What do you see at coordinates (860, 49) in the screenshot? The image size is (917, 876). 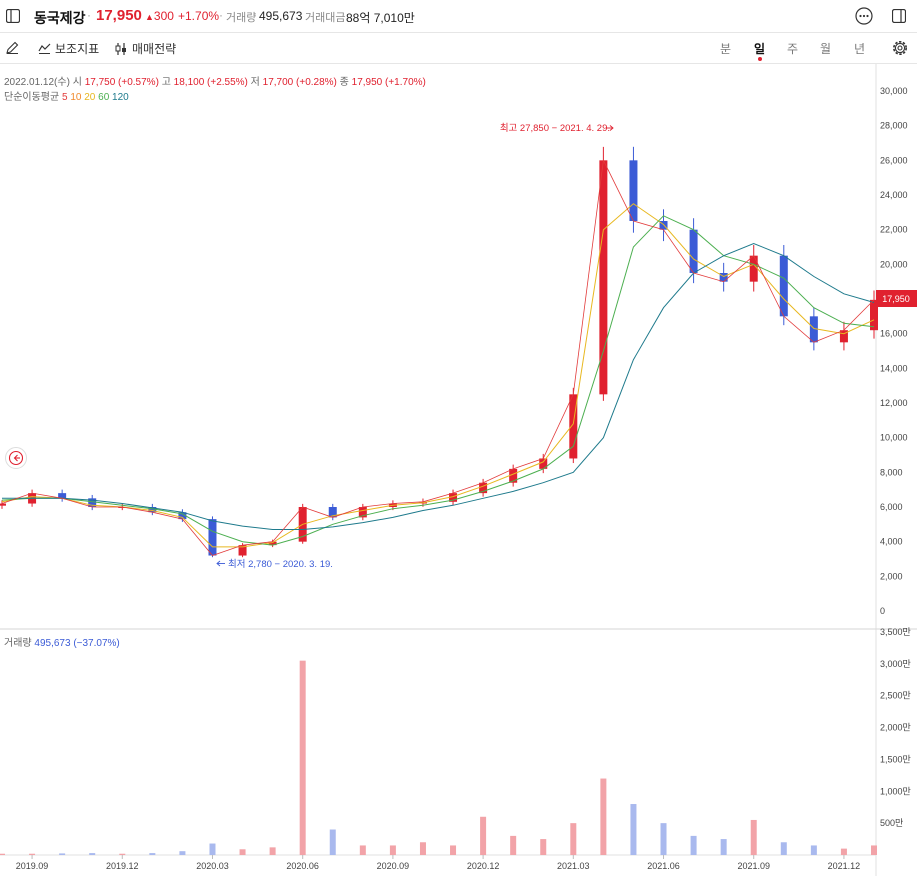 I see `period-year: 년` at bounding box center [860, 49].